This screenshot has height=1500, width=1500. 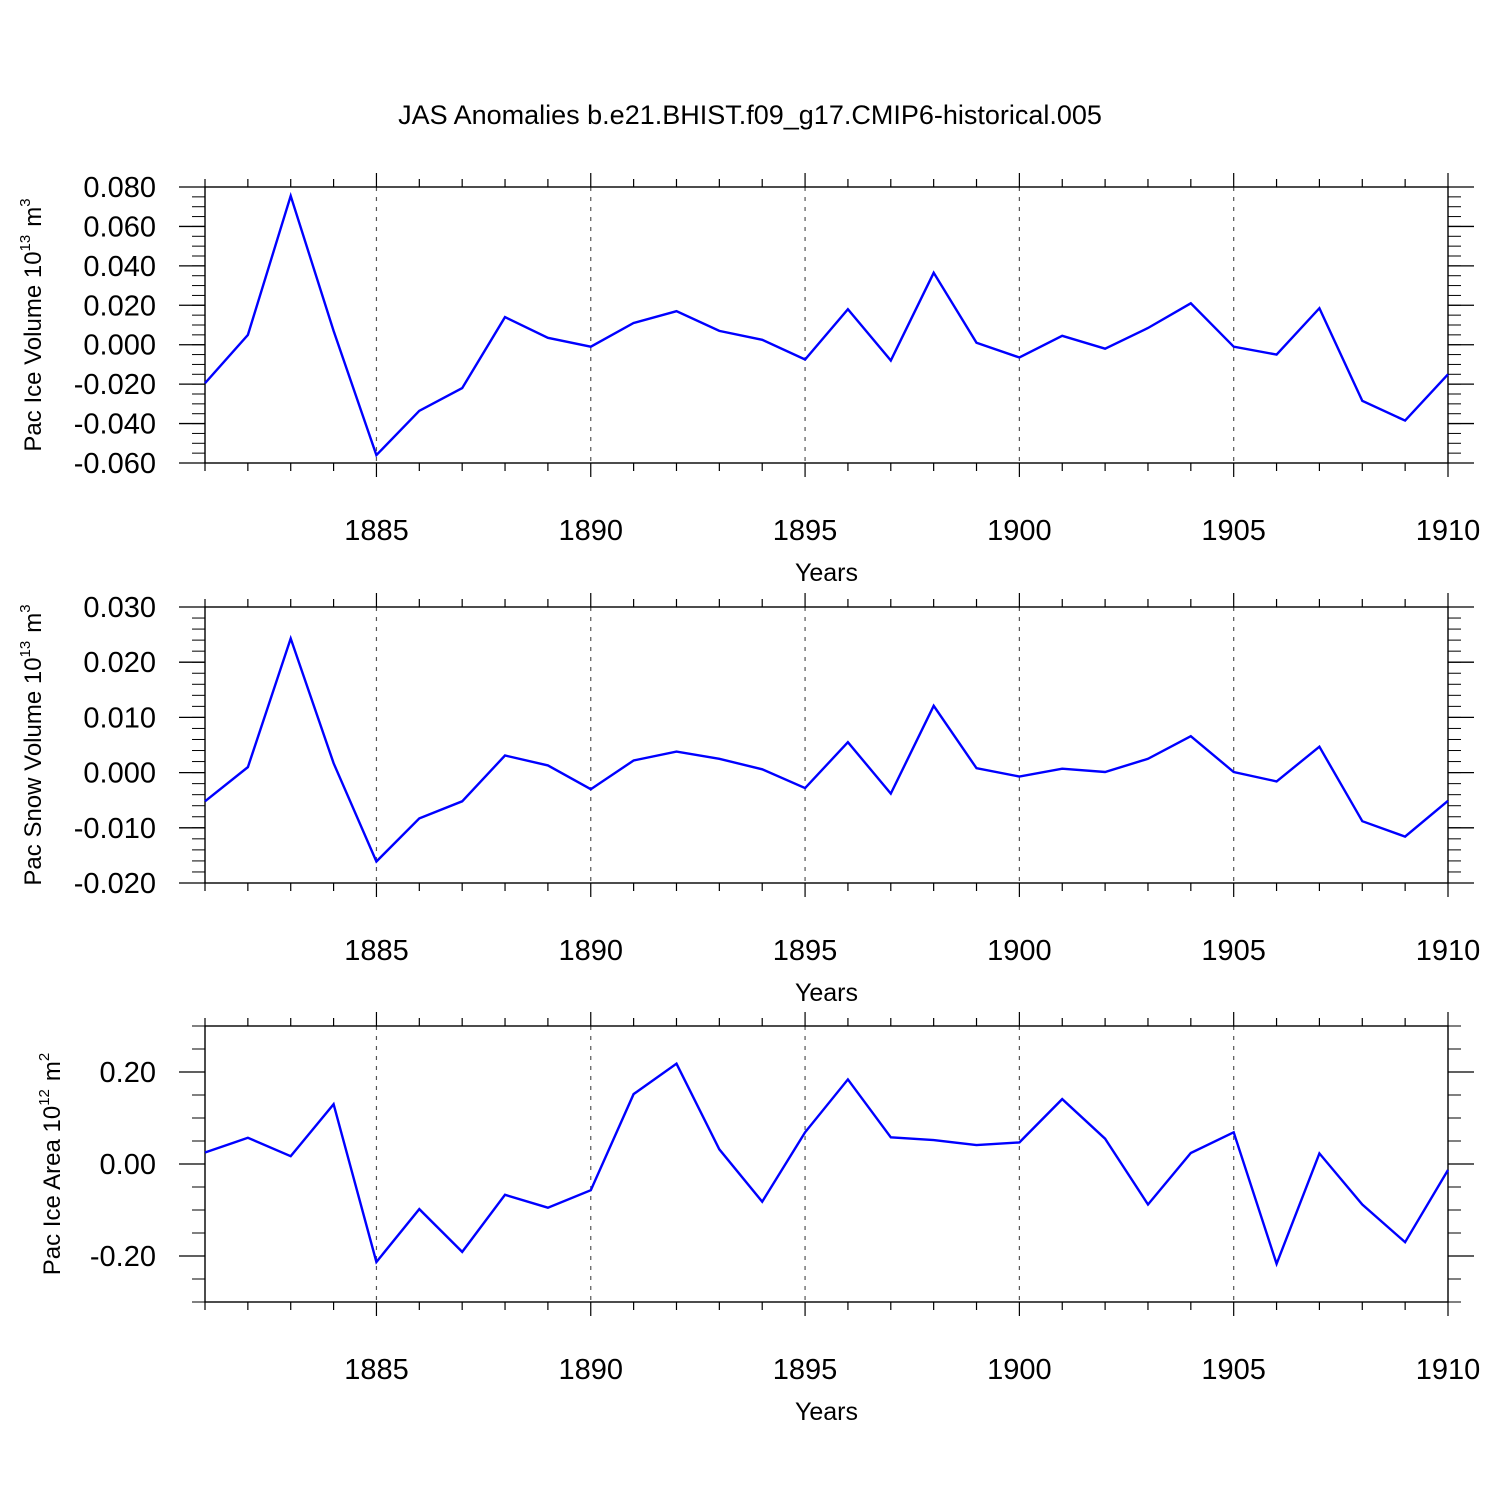 I want to click on y-tick-label: -0.010, so click(x=115, y=829).